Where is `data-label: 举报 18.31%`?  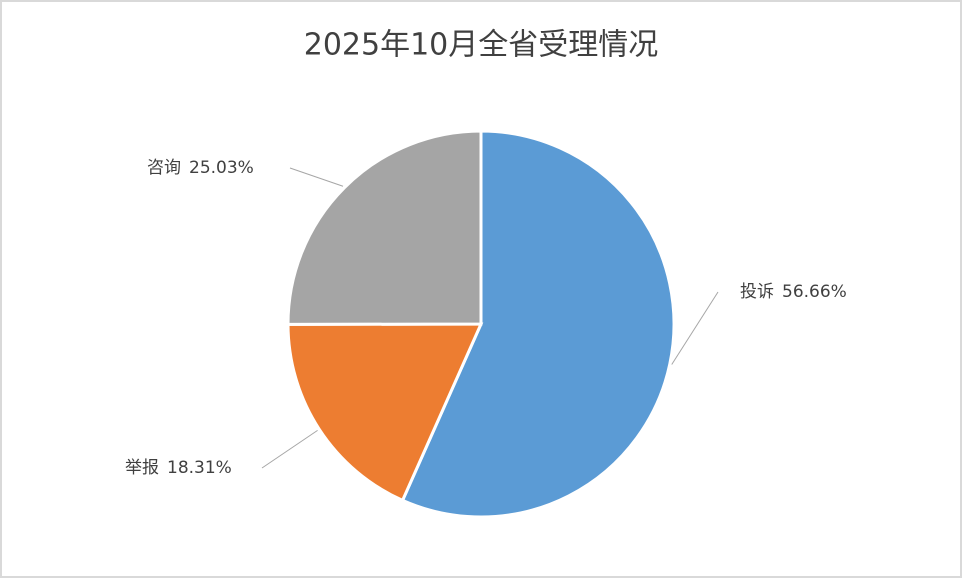 data-label: 举报 18.31% is located at coordinates (178, 468).